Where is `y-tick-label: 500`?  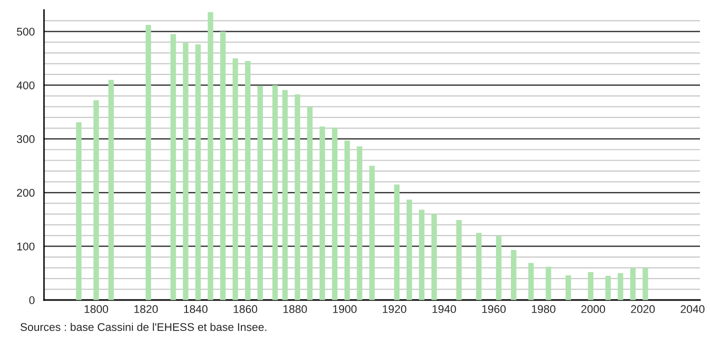 y-tick-label: 500 is located at coordinates (25, 32).